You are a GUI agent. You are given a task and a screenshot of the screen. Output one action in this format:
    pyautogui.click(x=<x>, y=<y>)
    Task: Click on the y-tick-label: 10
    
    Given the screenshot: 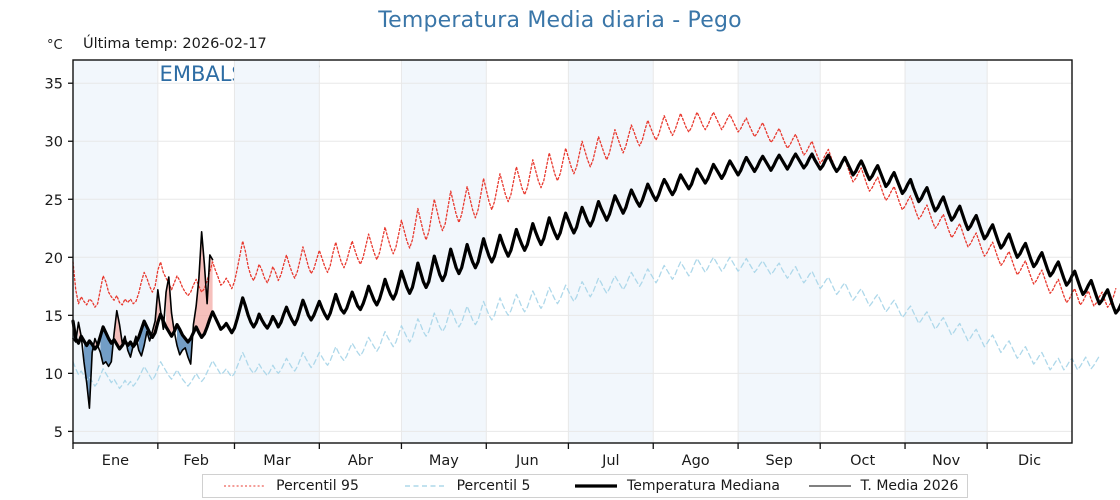 What is the action you would take?
    pyautogui.click(x=54, y=375)
    